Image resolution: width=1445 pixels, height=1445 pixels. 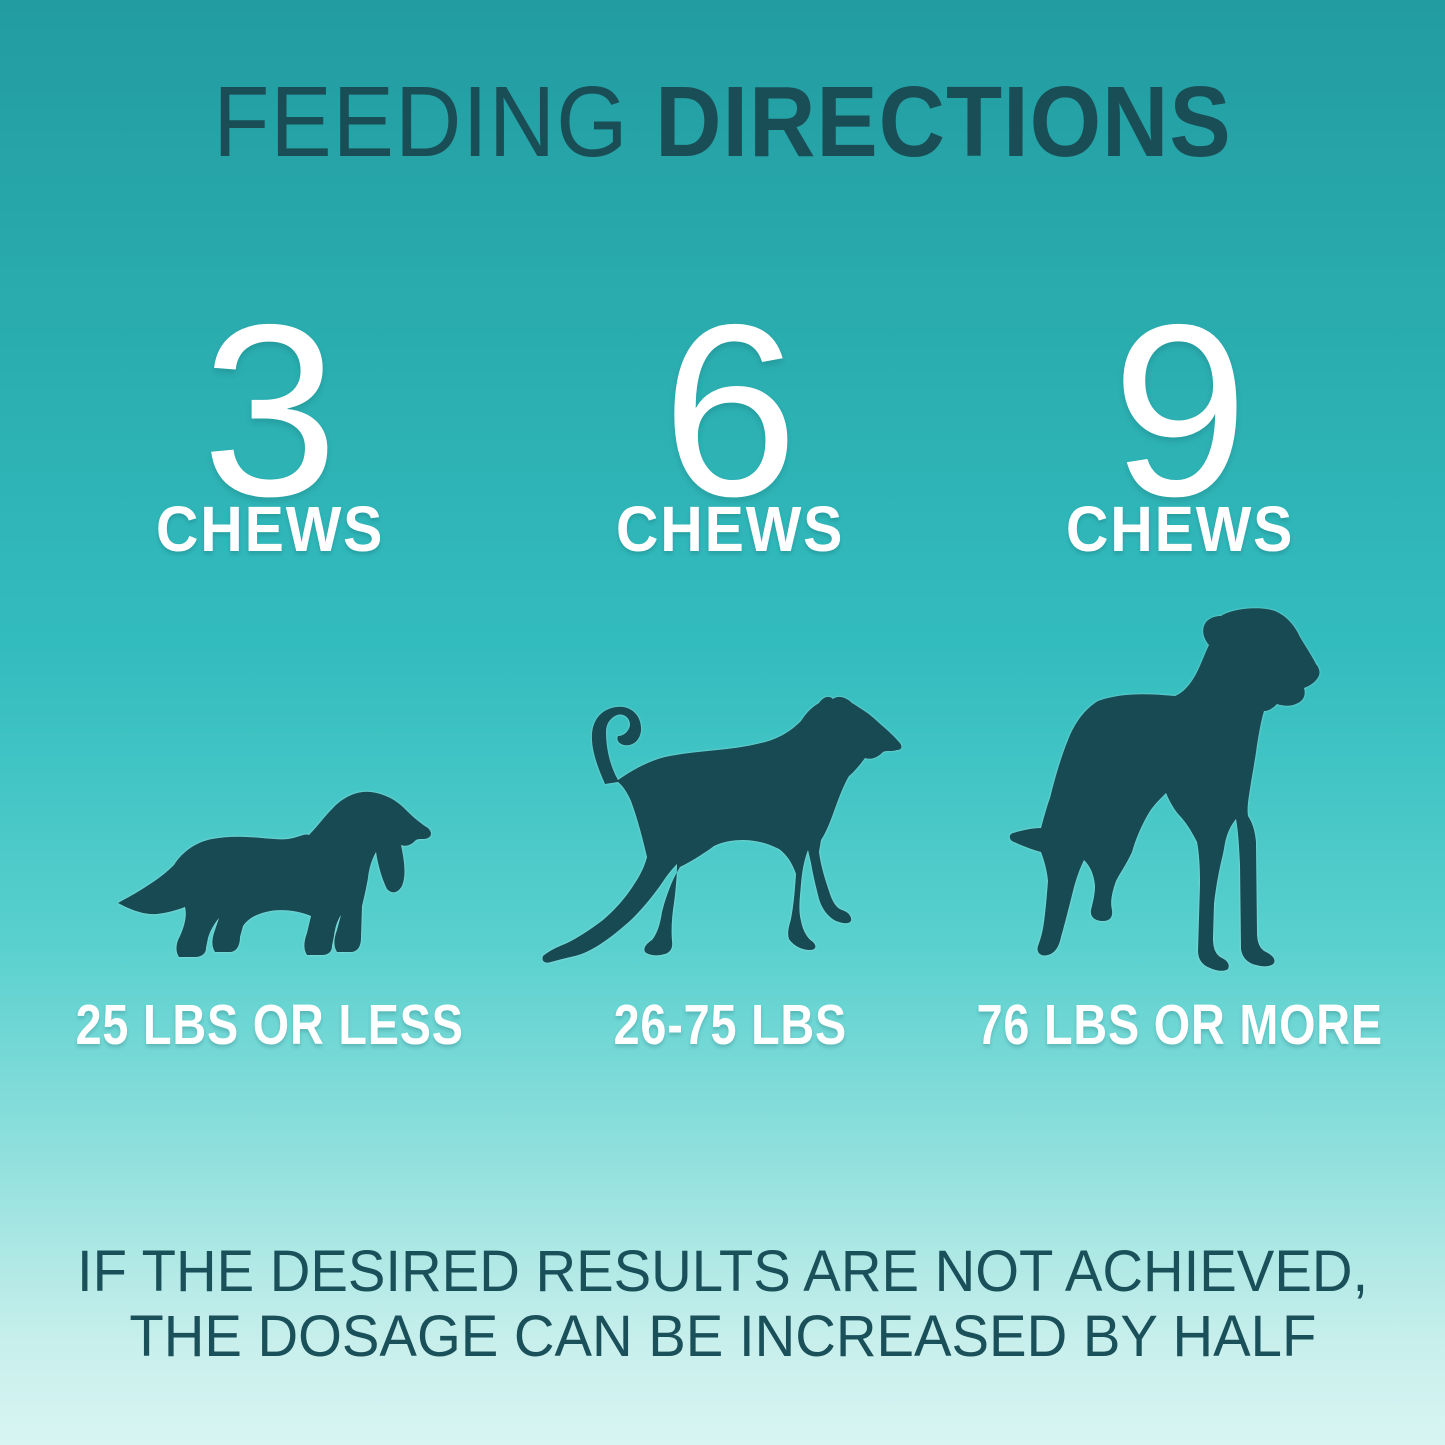 What do you see at coordinates (285, 870) in the screenshot?
I see `small-dog-basset-hound-icon` at bounding box center [285, 870].